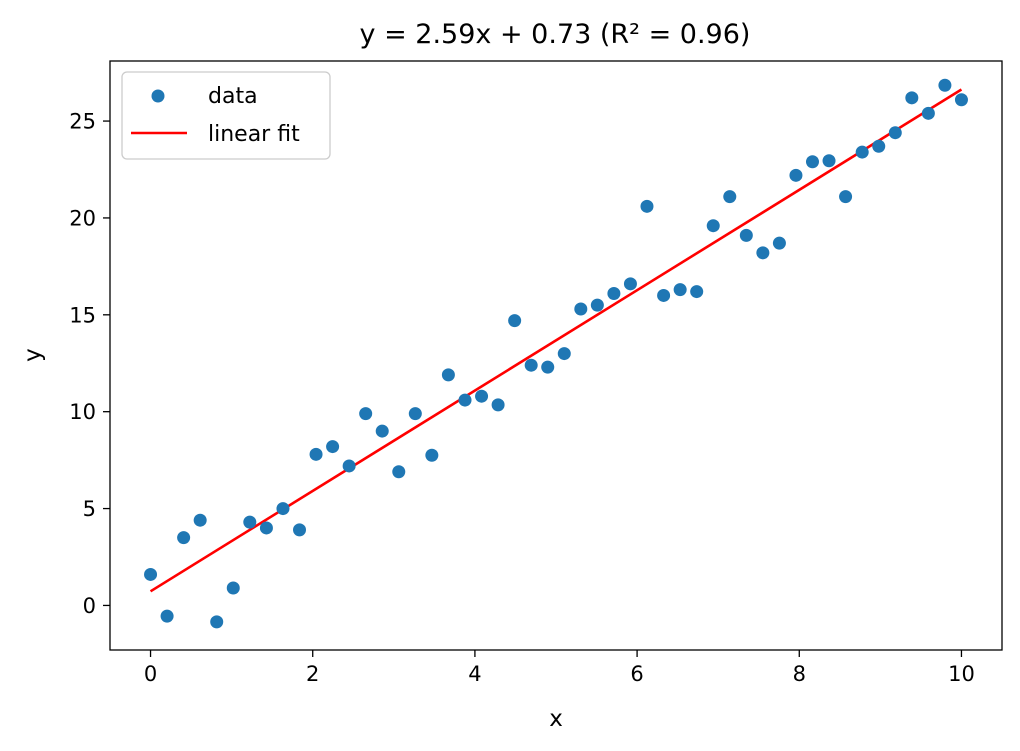  I want to click on legend-label-fit: linear fit, so click(254, 134).